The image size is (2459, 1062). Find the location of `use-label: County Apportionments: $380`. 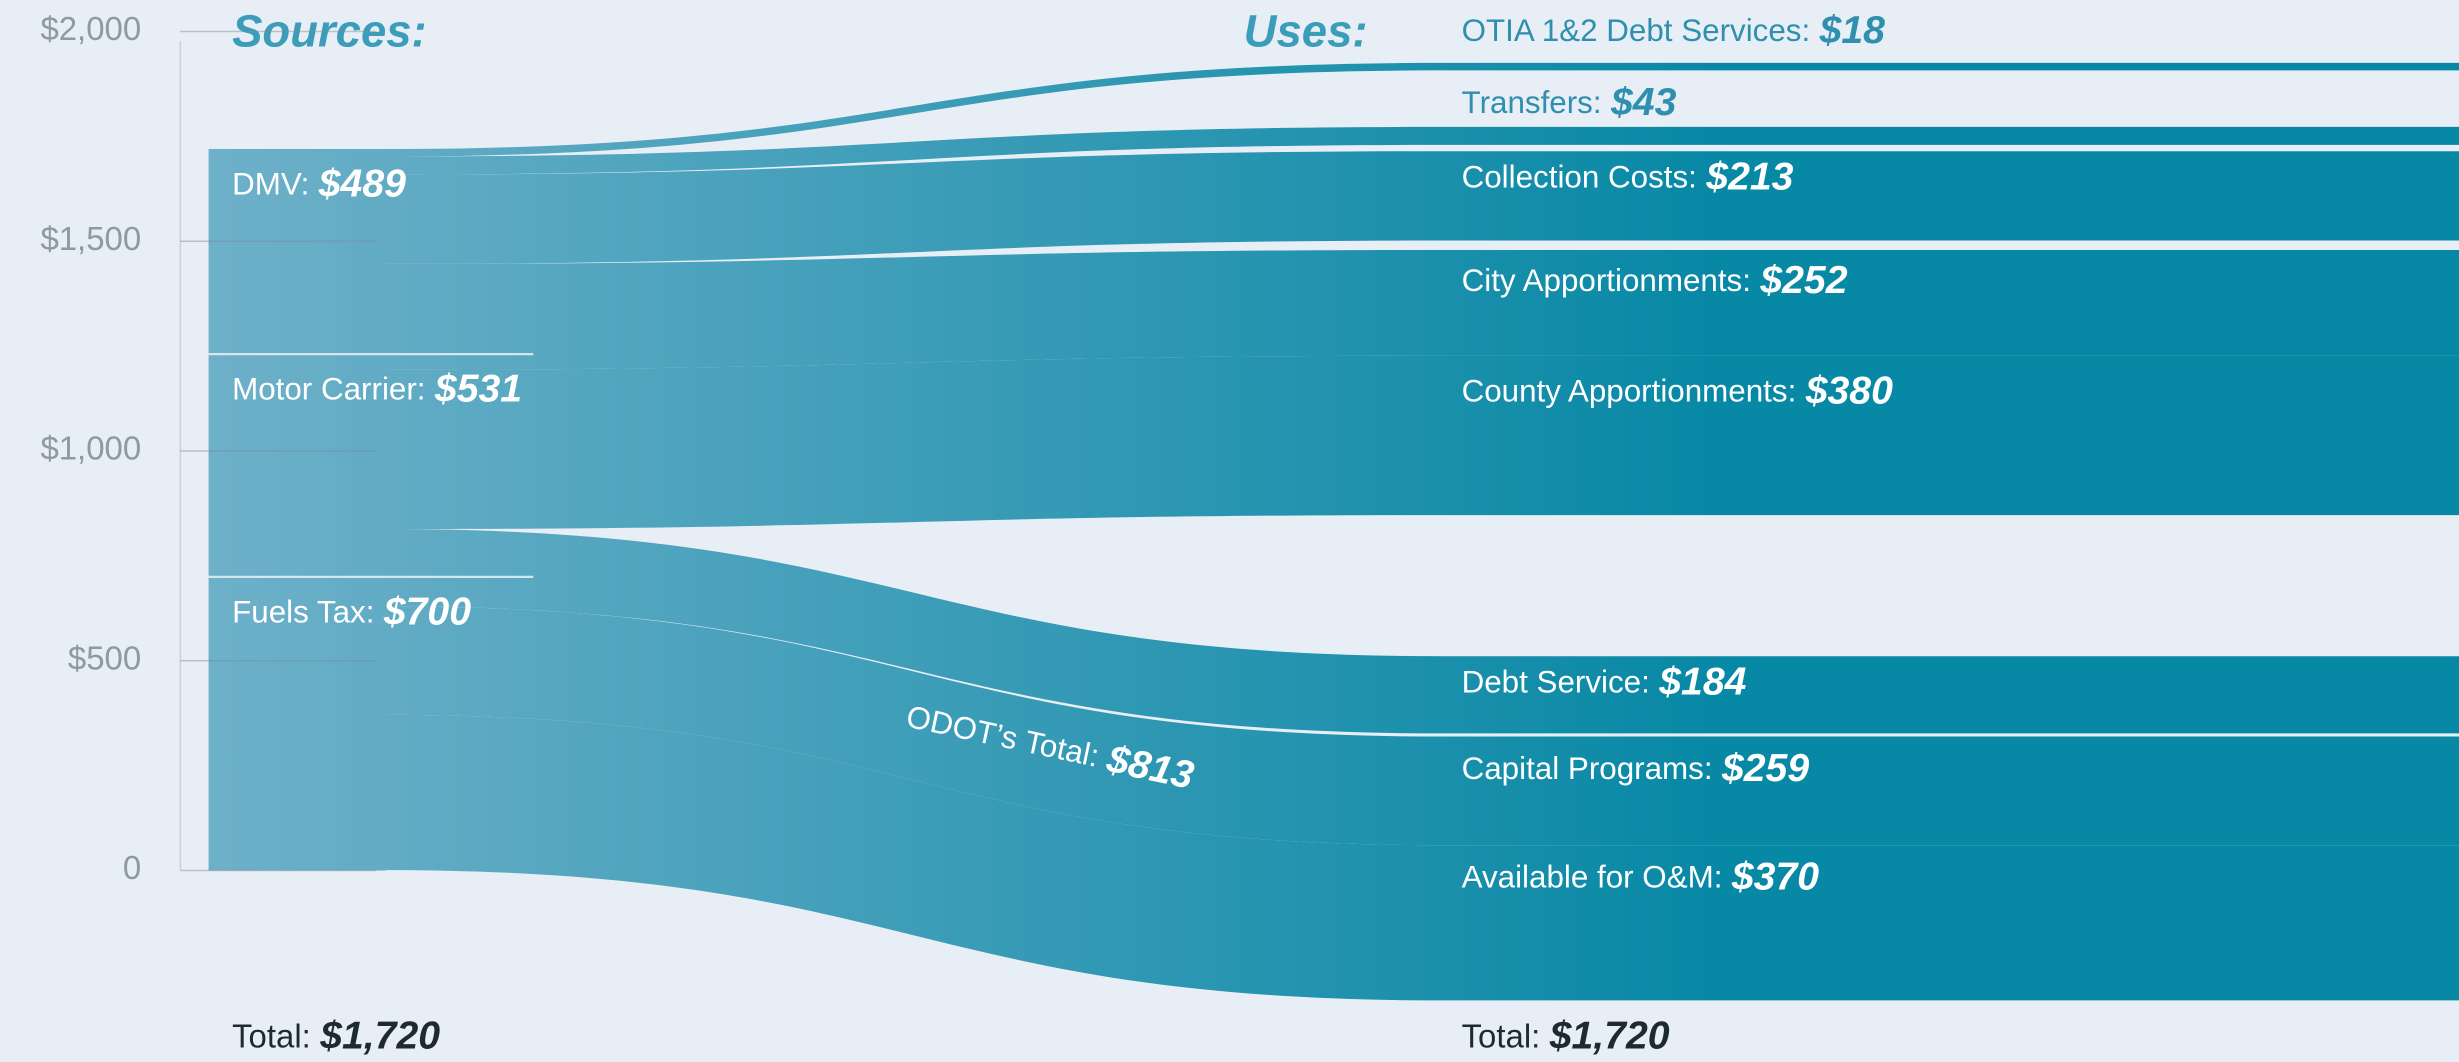

use-label: County Apportionments: $380 is located at coordinates (1677, 391).